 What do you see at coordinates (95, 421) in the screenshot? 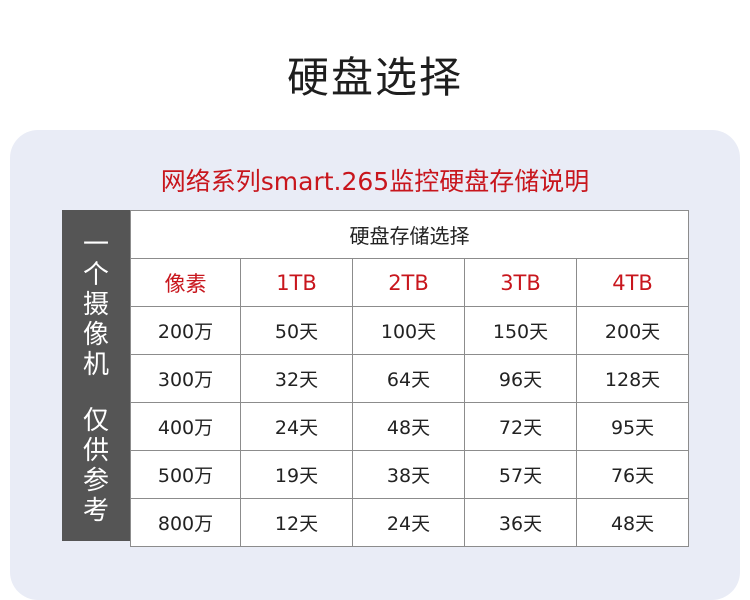
I see `side-char: 仅` at bounding box center [95, 421].